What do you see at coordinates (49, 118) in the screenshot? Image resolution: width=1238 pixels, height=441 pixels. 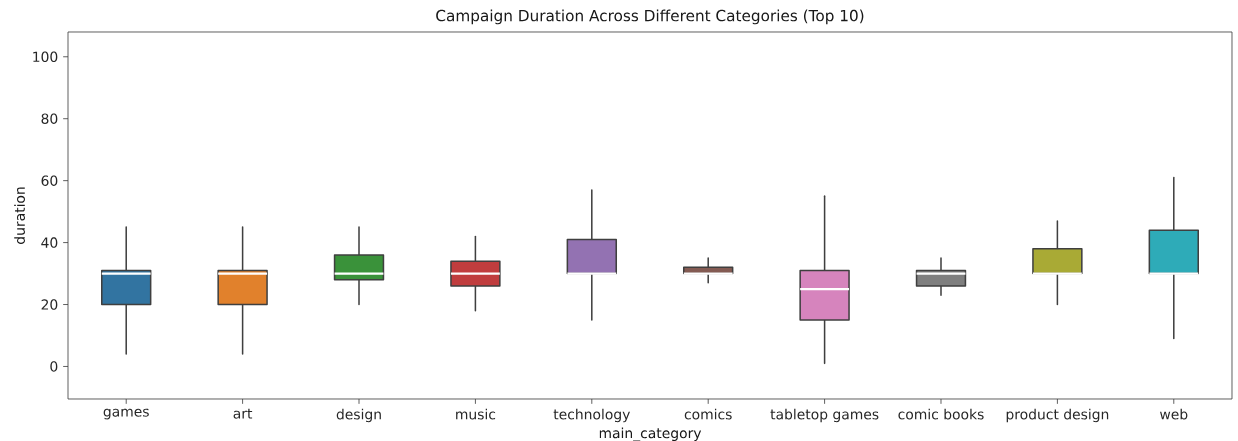 I see `y-tick-label: 80` at bounding box center [49, 118].